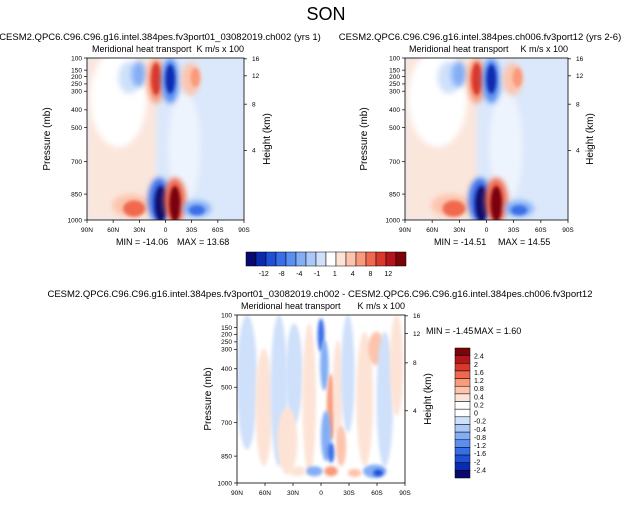 The image size is (628, 505). What do you see at coordinates (479, 397) in the screenshot?
I see `colorbar-label: 0.4` at bounding box center [479, 397].